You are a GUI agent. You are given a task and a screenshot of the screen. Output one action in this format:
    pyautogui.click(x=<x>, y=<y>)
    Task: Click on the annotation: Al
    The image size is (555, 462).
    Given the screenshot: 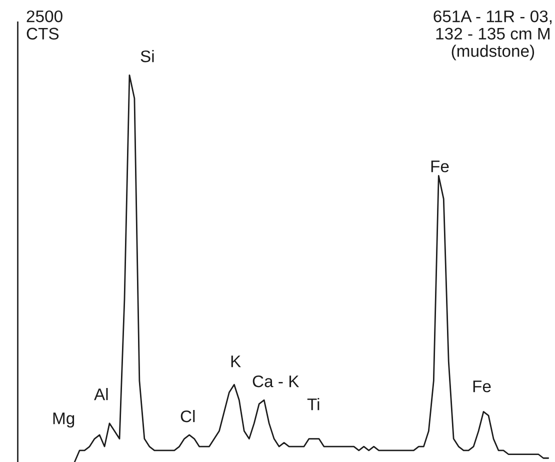 What is the action you would take?
    pyautogui.click(x=101, y=394)
    